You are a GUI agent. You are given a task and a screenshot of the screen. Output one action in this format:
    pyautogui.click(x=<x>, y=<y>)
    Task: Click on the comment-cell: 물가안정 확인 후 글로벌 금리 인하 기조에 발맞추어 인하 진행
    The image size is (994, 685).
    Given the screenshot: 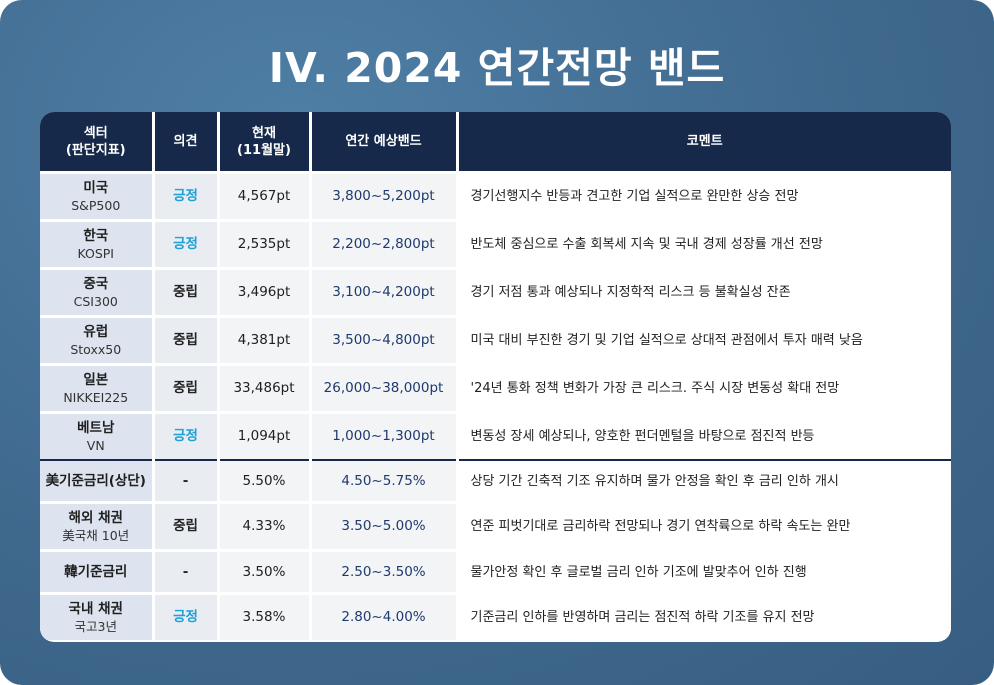 What is the action you would take?
    pyautogui.click(x=704, y=571)
    